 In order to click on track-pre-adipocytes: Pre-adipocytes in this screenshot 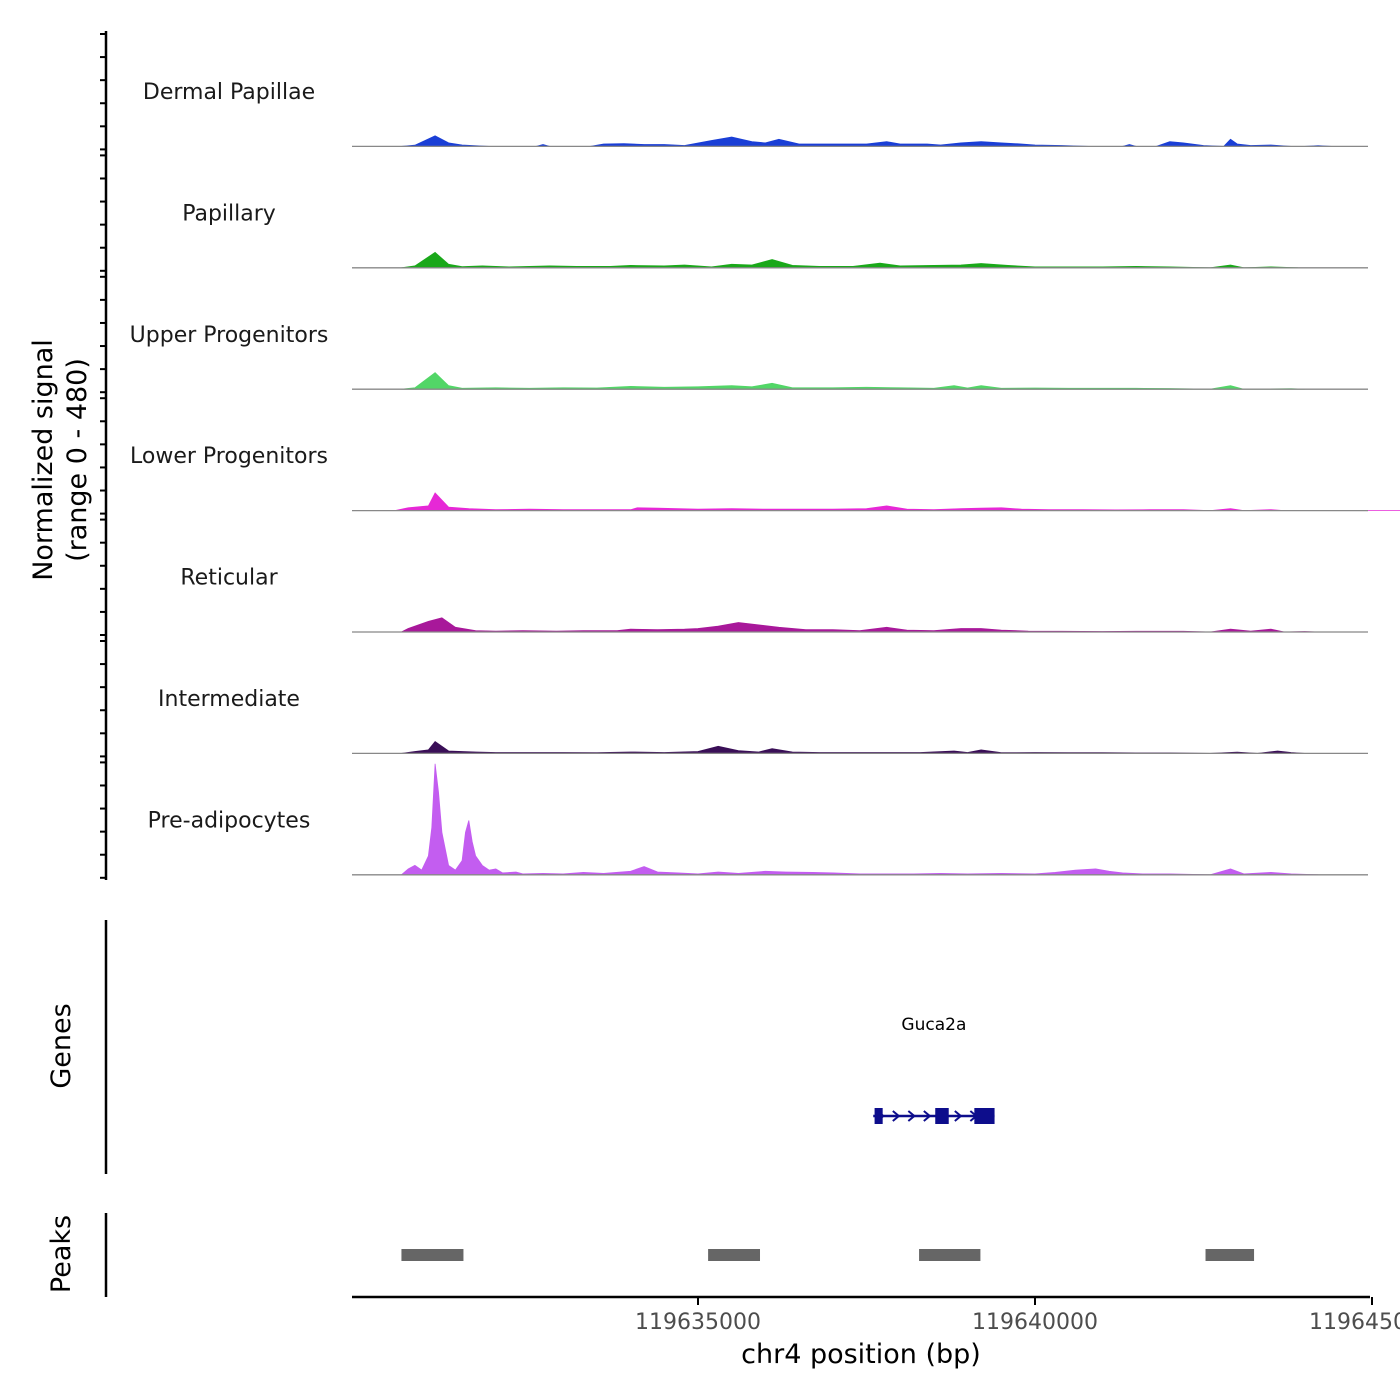, I will do `click(758, 819)`.